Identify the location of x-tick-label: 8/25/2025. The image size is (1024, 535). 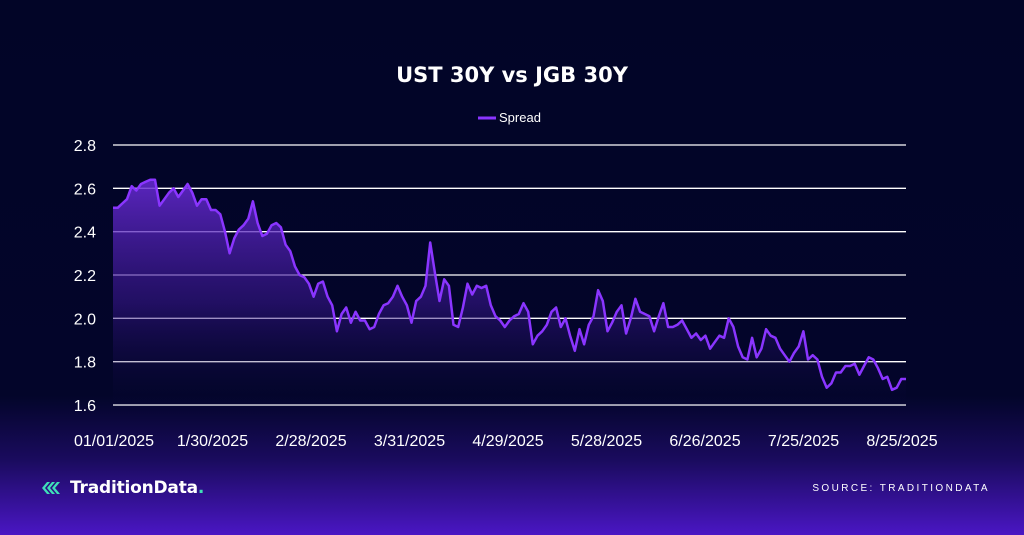
(901, 441).